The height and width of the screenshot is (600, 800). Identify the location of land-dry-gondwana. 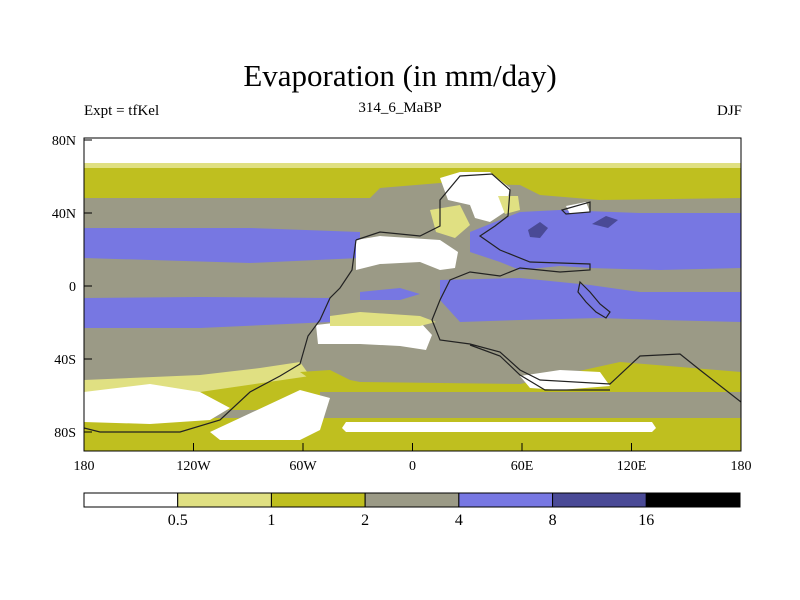
(270, 415).